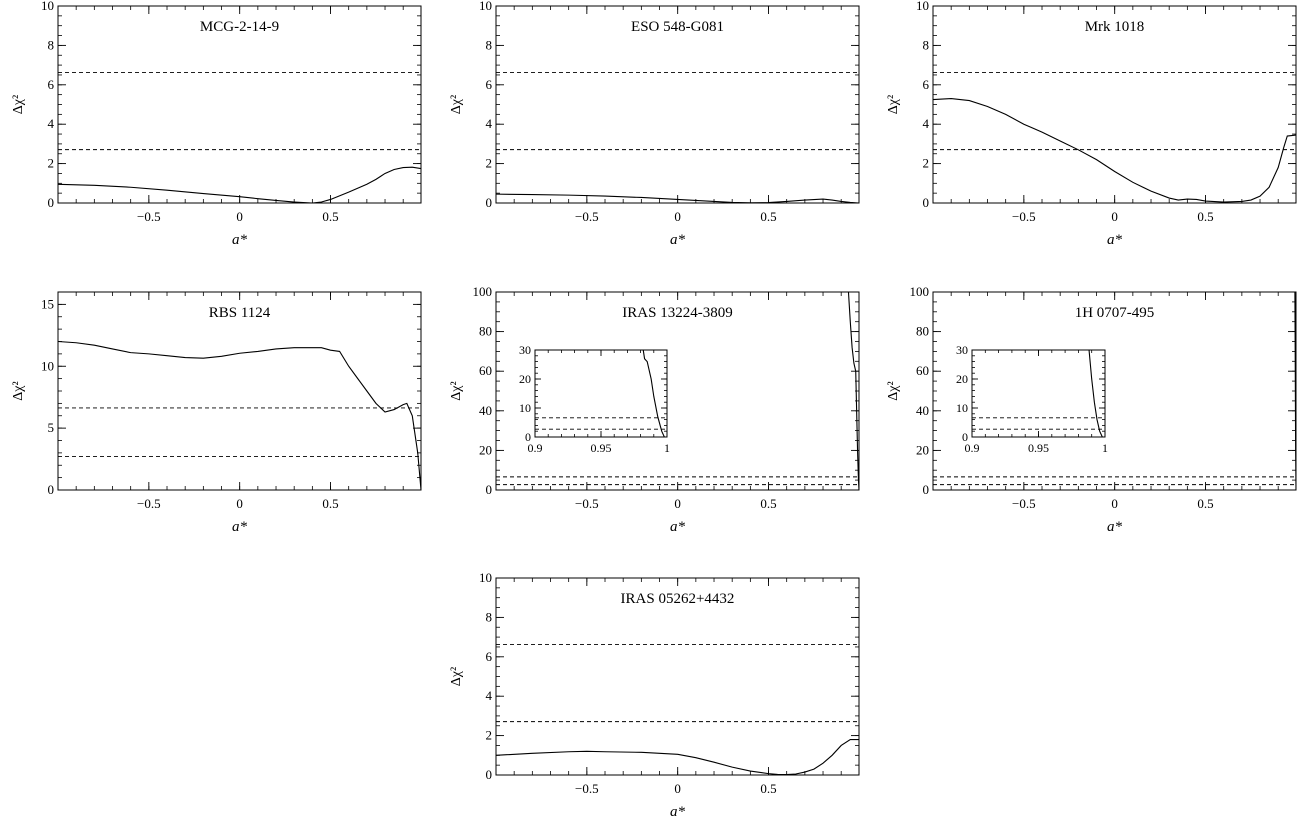 Image resolution: width=1303 pixels, height=824 pixels. What do you see at coordinates (51, 427) in the screenshot?
I see `y-tick-label: 5` at bounding box center [51, 427].